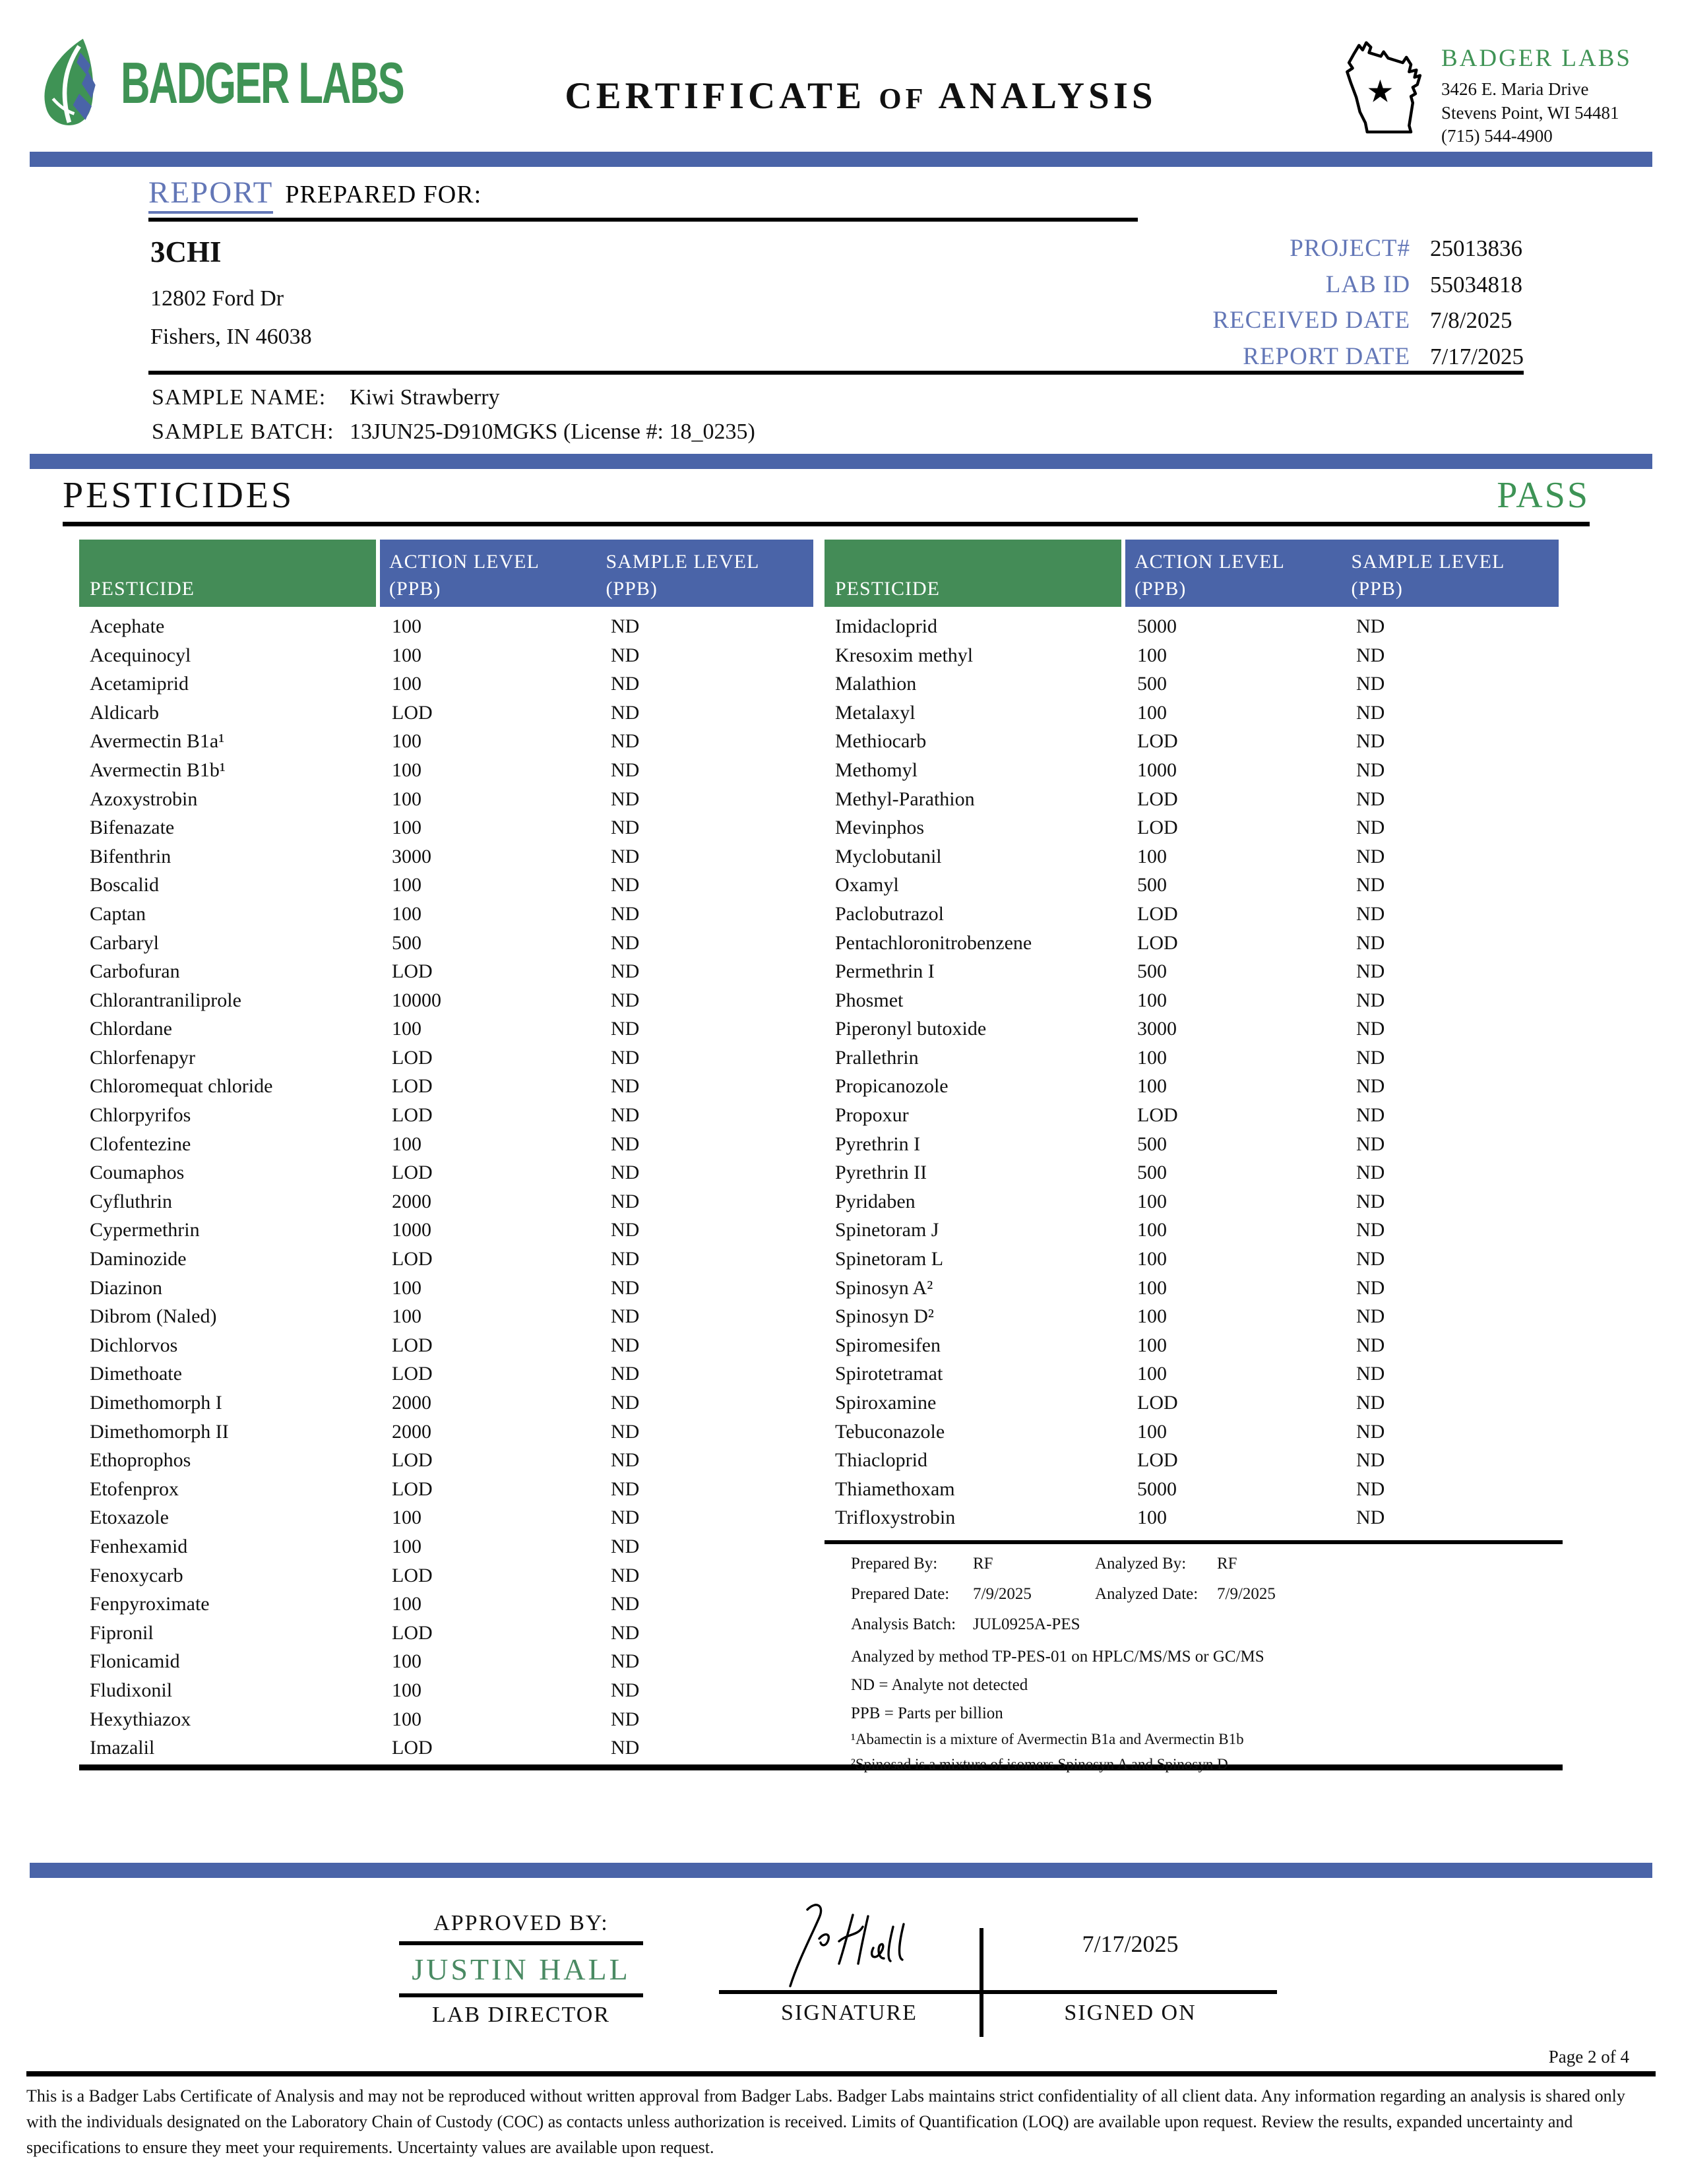 The height and width of the screenshot is (2184, 1682). What do you see at coordinates (448, 1748) in the screenshot?
I see `table-row: Imazalil LOD ND` at bounding box center [448, 1748].